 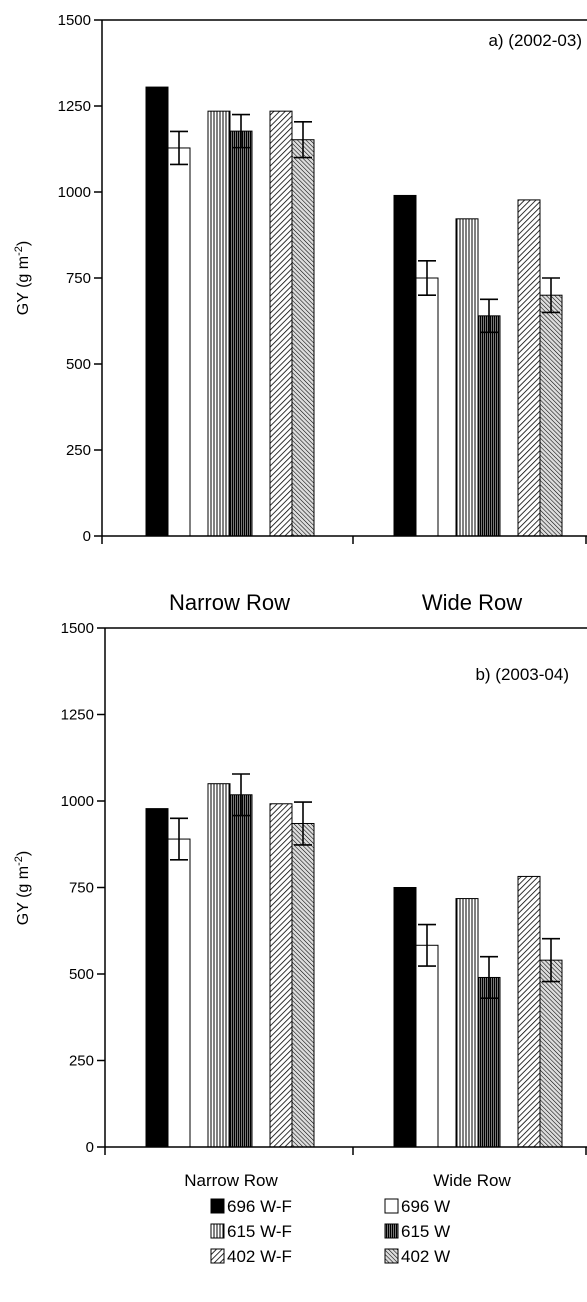 What do you see at coordinates (259, 1256) in the screenshot?
I see `legend-label: 402 W-F` at bounding box center [259, 1256].